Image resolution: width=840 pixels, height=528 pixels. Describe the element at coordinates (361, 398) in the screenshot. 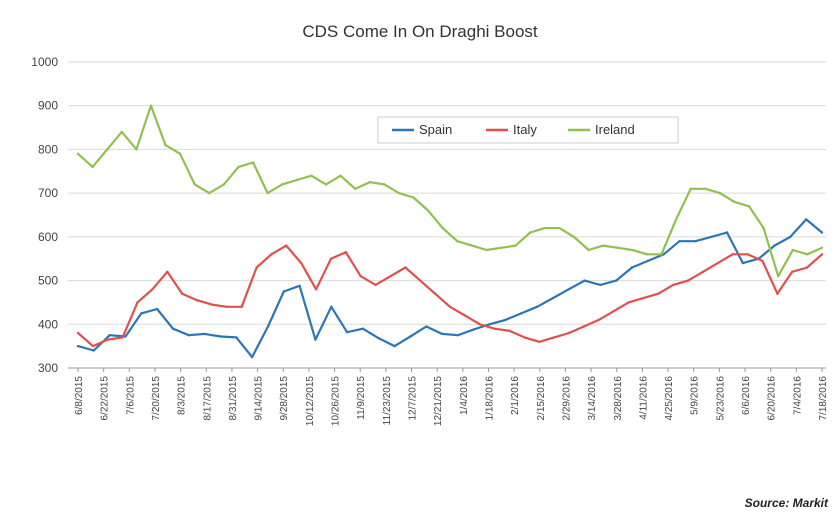

I see `x-tick-label: 11/9/2015` at that location.